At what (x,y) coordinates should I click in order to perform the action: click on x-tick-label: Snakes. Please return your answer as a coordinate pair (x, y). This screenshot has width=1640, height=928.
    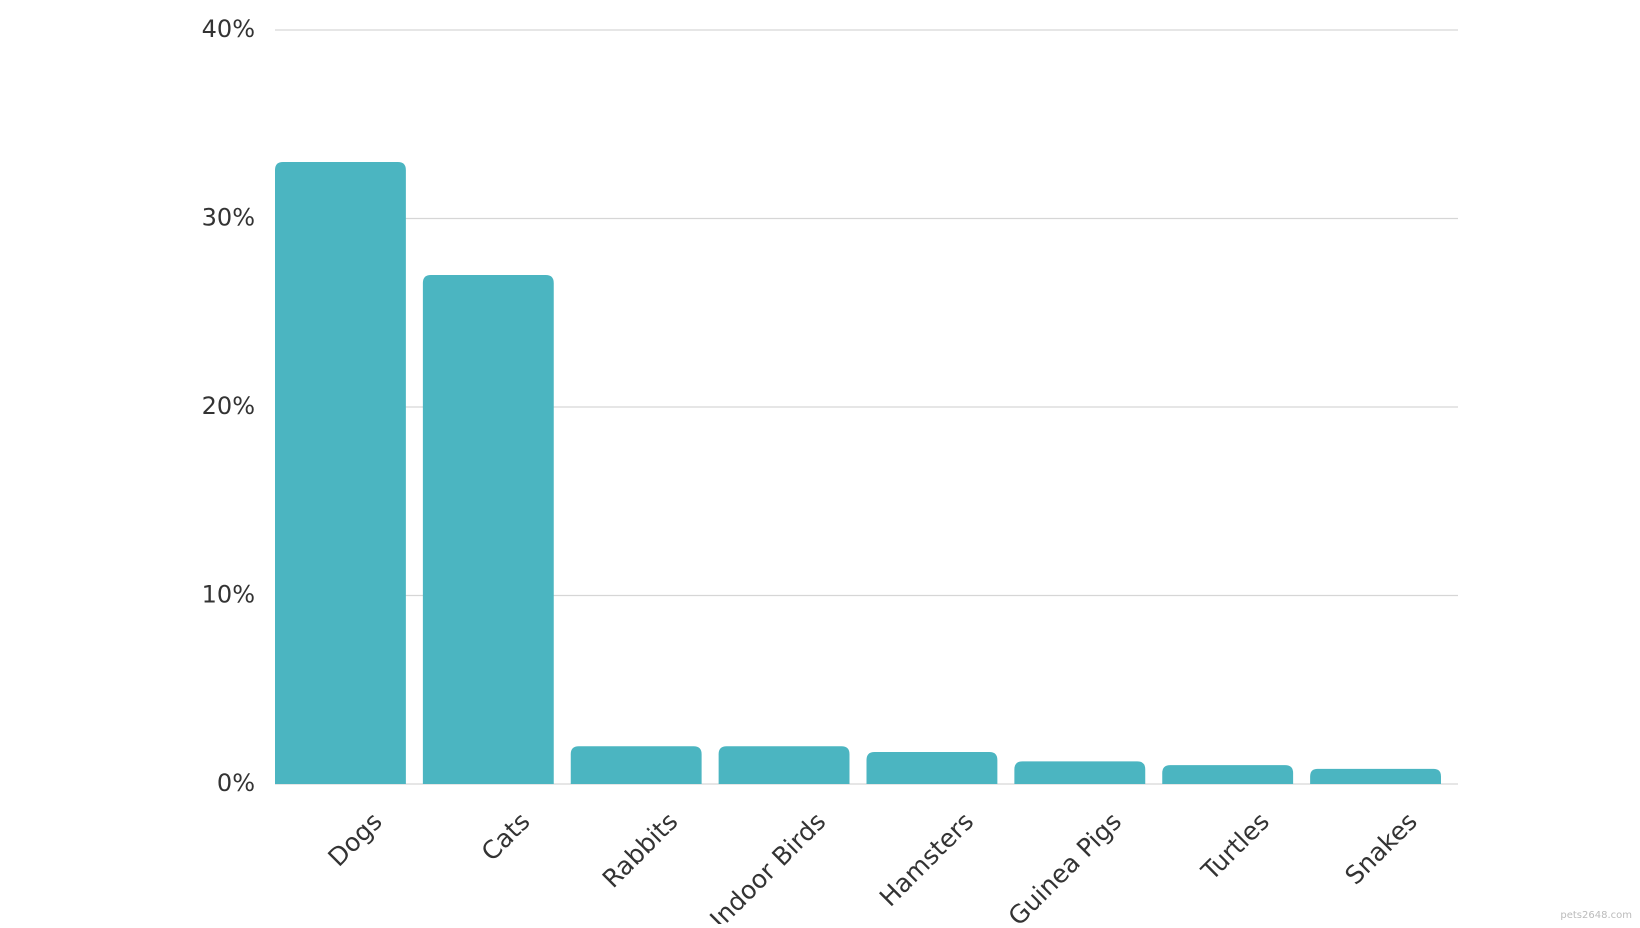
    Looking at the image, I should click on (1380, 848).